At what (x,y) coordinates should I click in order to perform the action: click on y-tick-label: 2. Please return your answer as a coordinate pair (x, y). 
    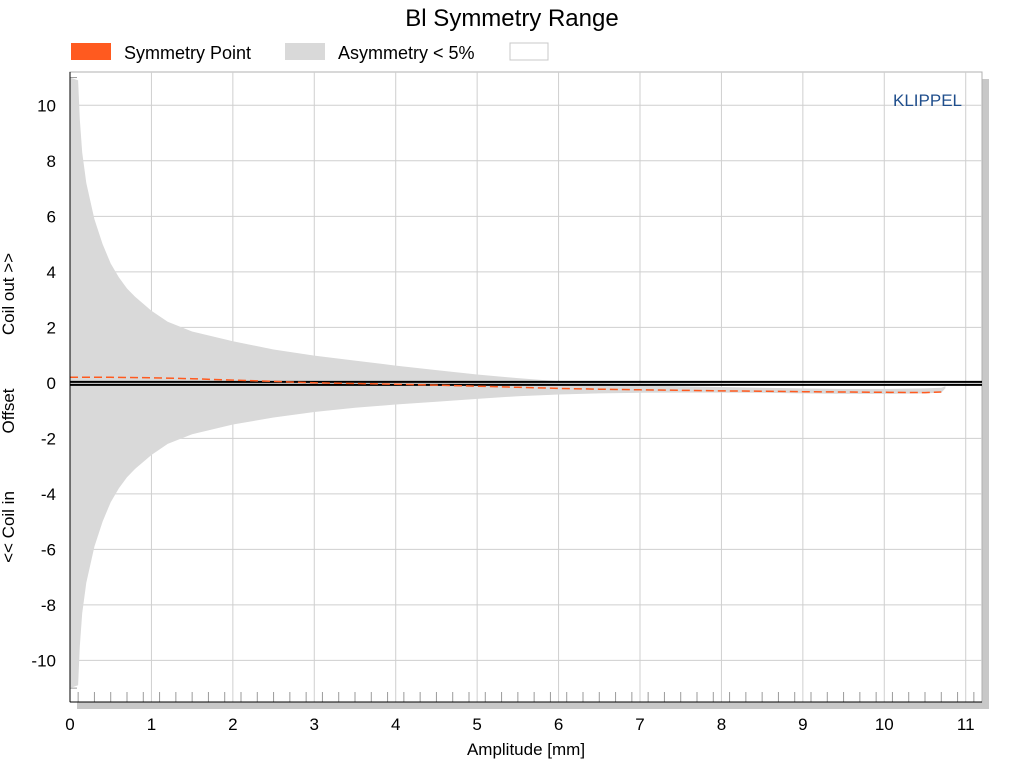
    Looking at the image, I should click on (51, 327).